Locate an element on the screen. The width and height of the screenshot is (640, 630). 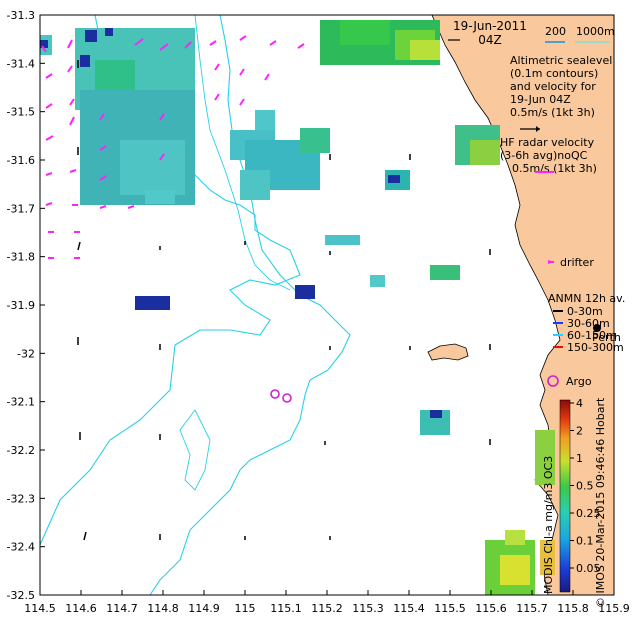
x-tick-label: 115.5 is located at coordinates (450, 608).